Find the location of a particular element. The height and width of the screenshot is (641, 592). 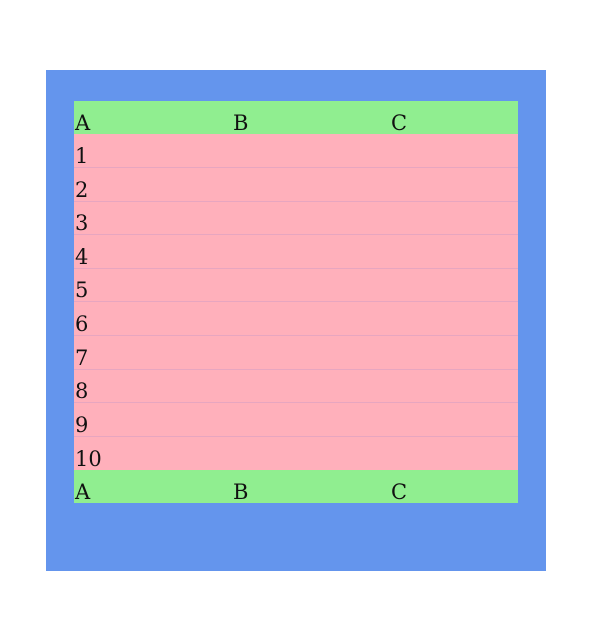

table-row: 3 is located at coordinates (296, 217).